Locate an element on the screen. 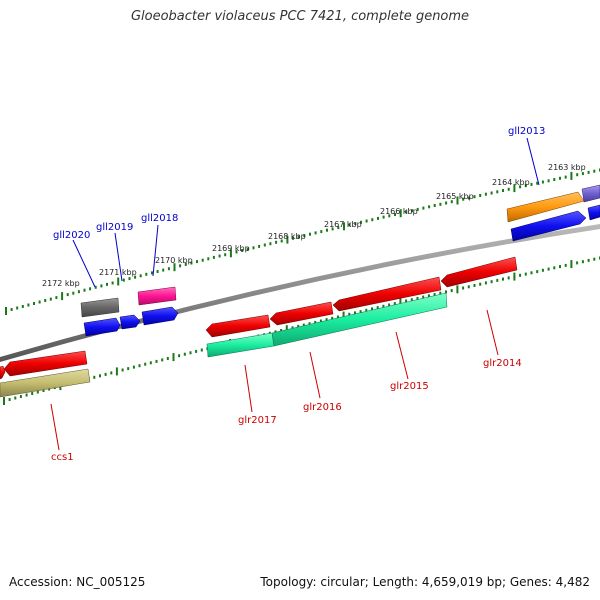  accession-text: Accession: NC_005125 is located at coordinates (77, 582).